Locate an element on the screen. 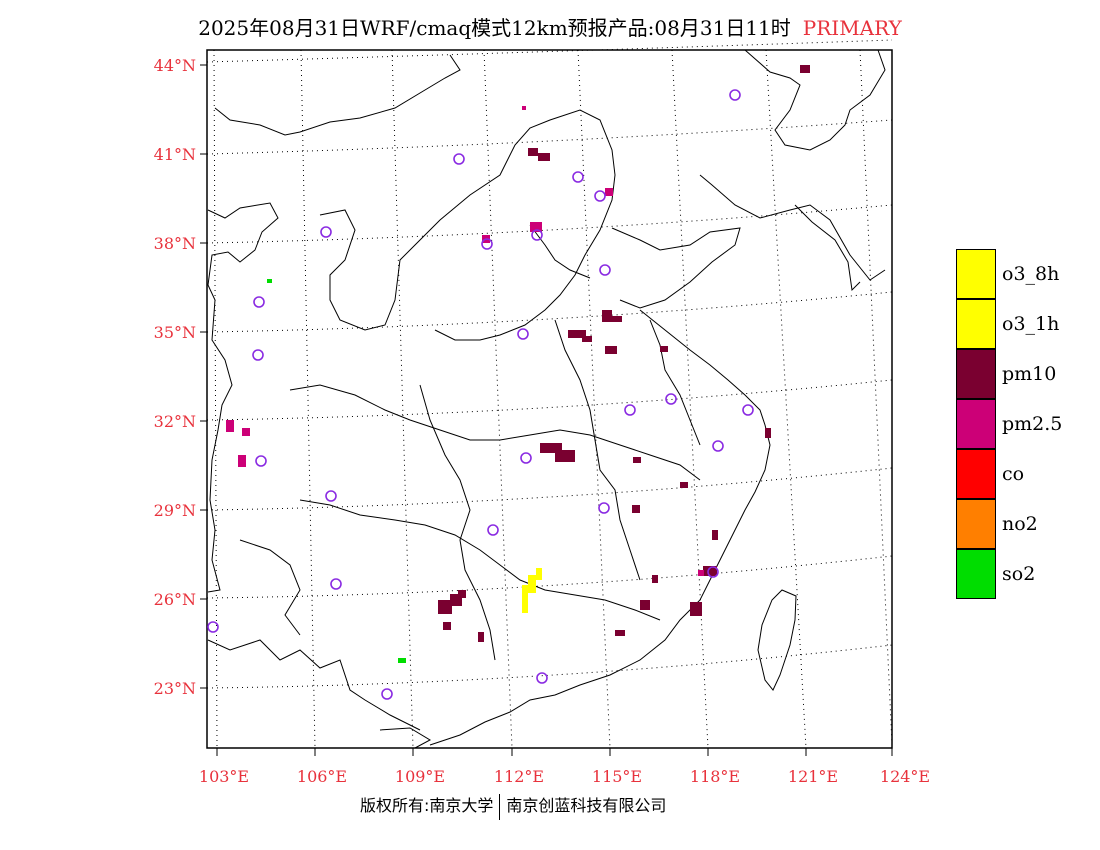  lon-label: 115°E is located at coordinates (617, 776).